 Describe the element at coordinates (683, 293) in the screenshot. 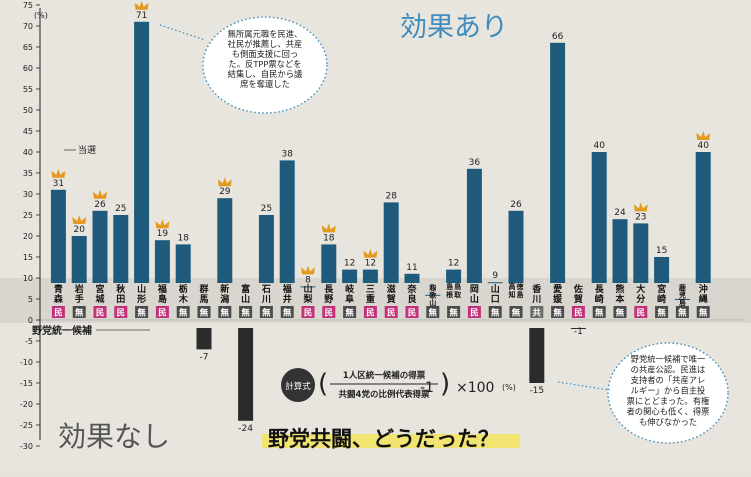

I see `bar-value-label: 5` at that location.